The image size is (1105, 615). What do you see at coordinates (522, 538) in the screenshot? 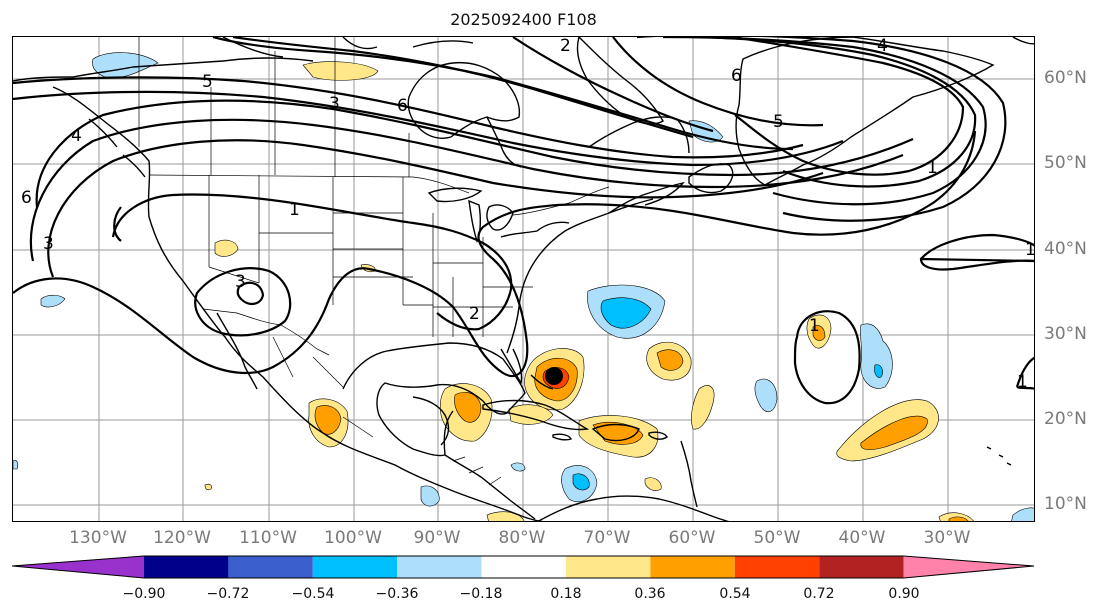
I see `longitude-label: 80°W` at bounding box center [522, 538].